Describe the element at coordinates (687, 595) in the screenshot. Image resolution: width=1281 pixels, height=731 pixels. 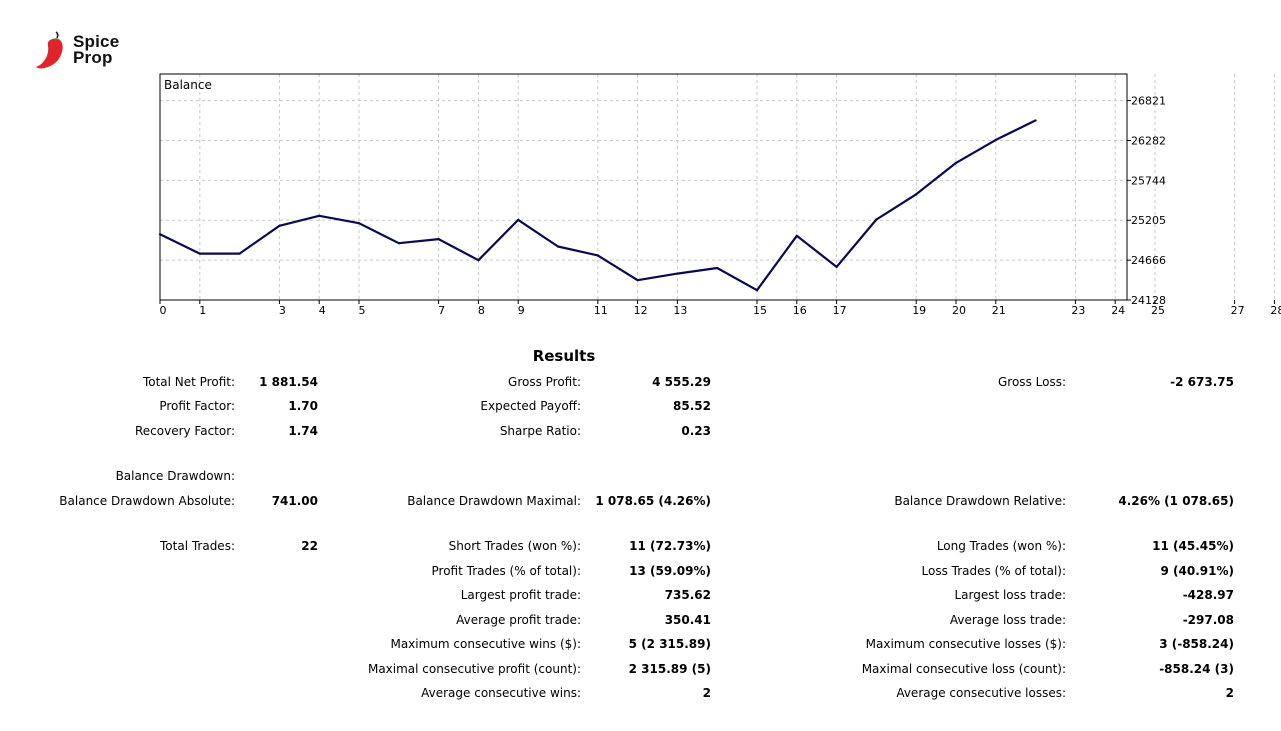
I see `result-value: 735.62` at that location.